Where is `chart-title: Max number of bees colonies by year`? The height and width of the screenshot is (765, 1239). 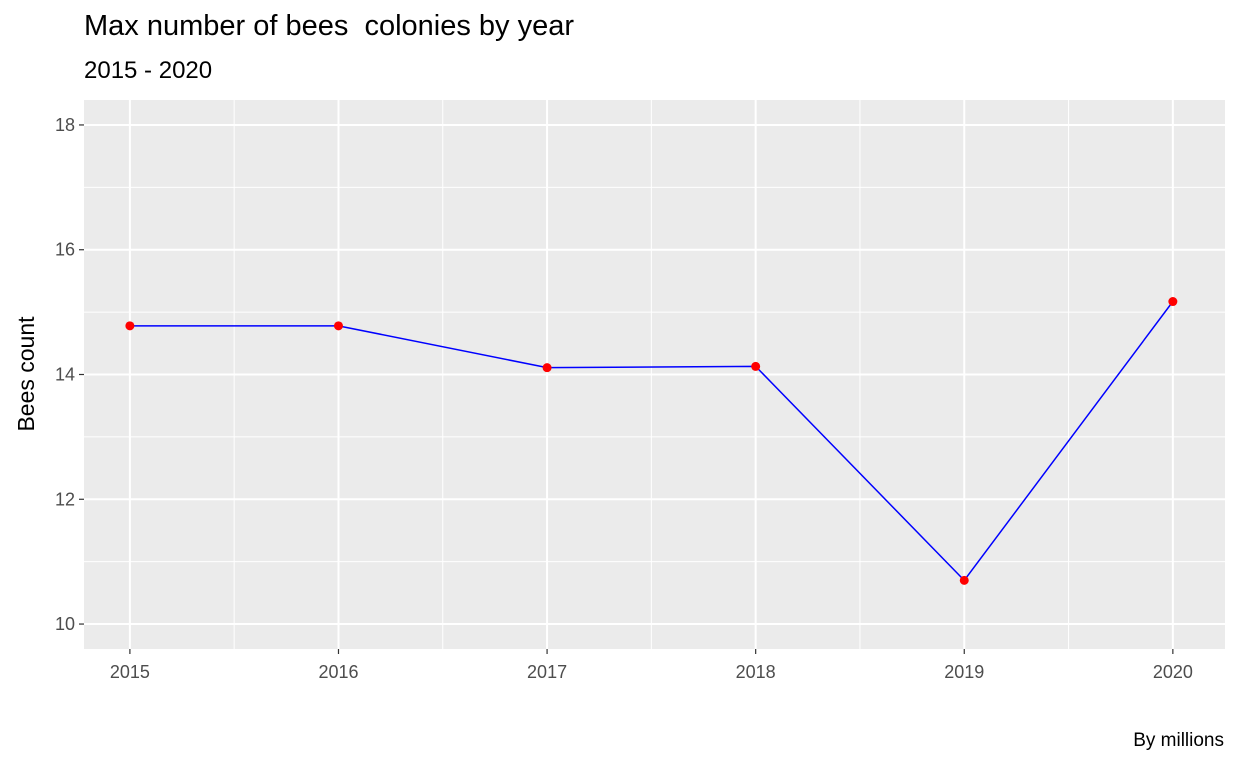
chart-title: Max number of bees colonies by year is located at coordinates (329, 26).